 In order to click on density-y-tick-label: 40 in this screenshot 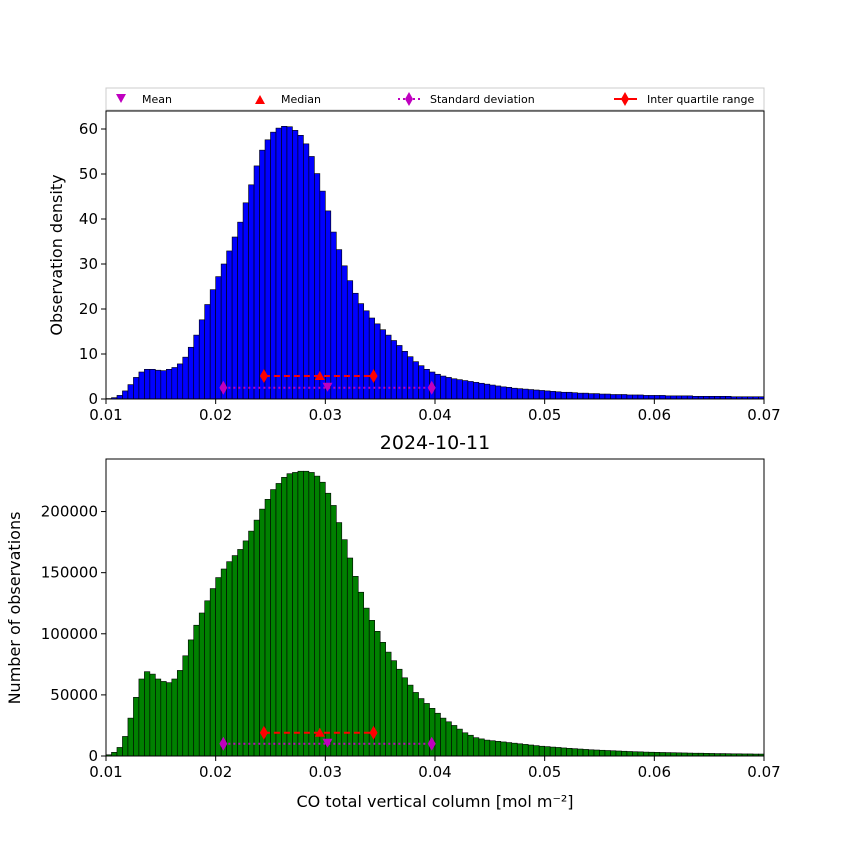, I will do `click(88, 219)`.